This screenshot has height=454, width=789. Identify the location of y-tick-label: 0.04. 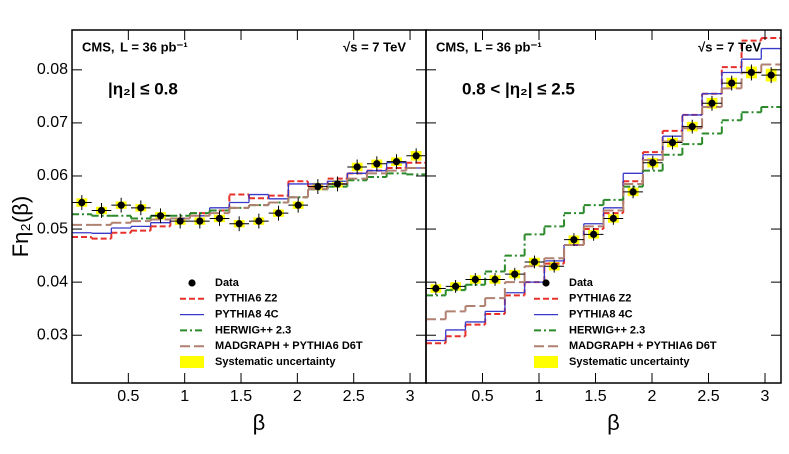
(52, 281).